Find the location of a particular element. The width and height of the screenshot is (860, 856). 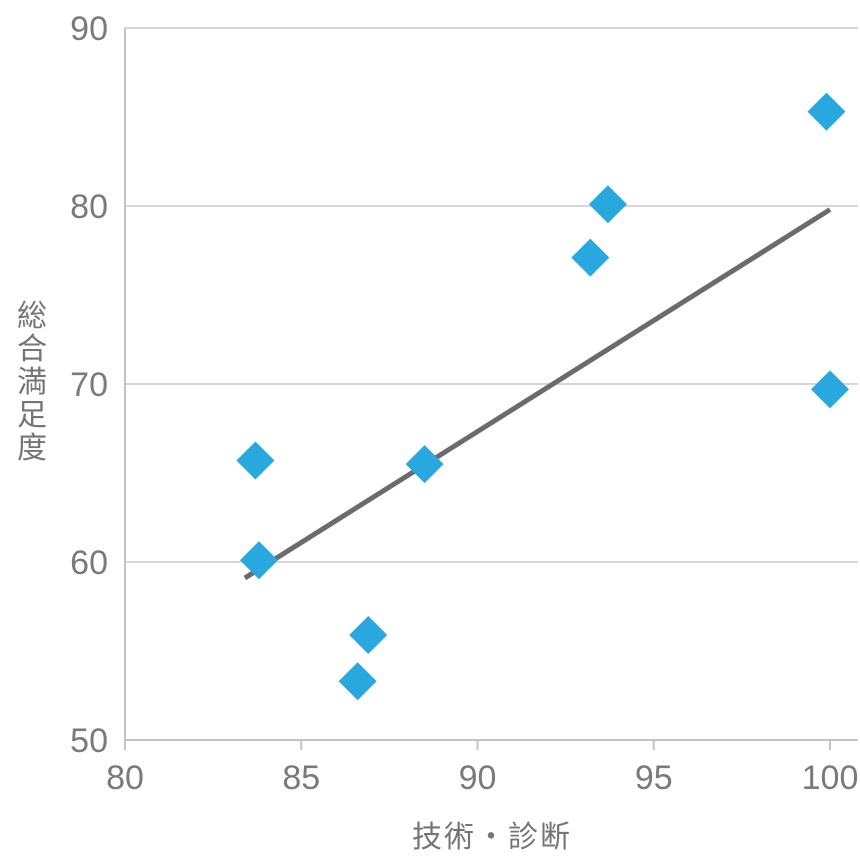

y-tick-label: 50 is located at coordinates (89, 741).